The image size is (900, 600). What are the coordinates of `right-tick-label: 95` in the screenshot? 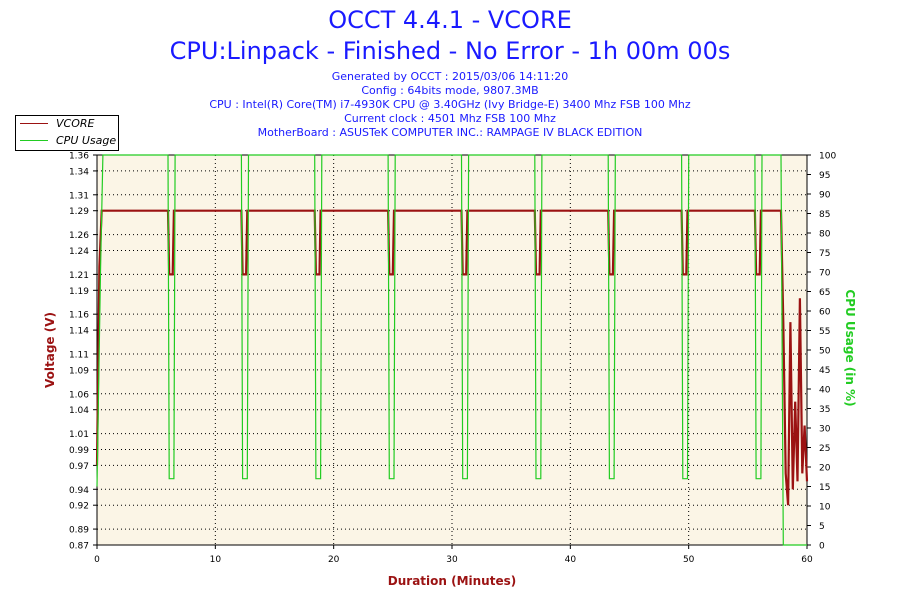 It's located at (824, 176).